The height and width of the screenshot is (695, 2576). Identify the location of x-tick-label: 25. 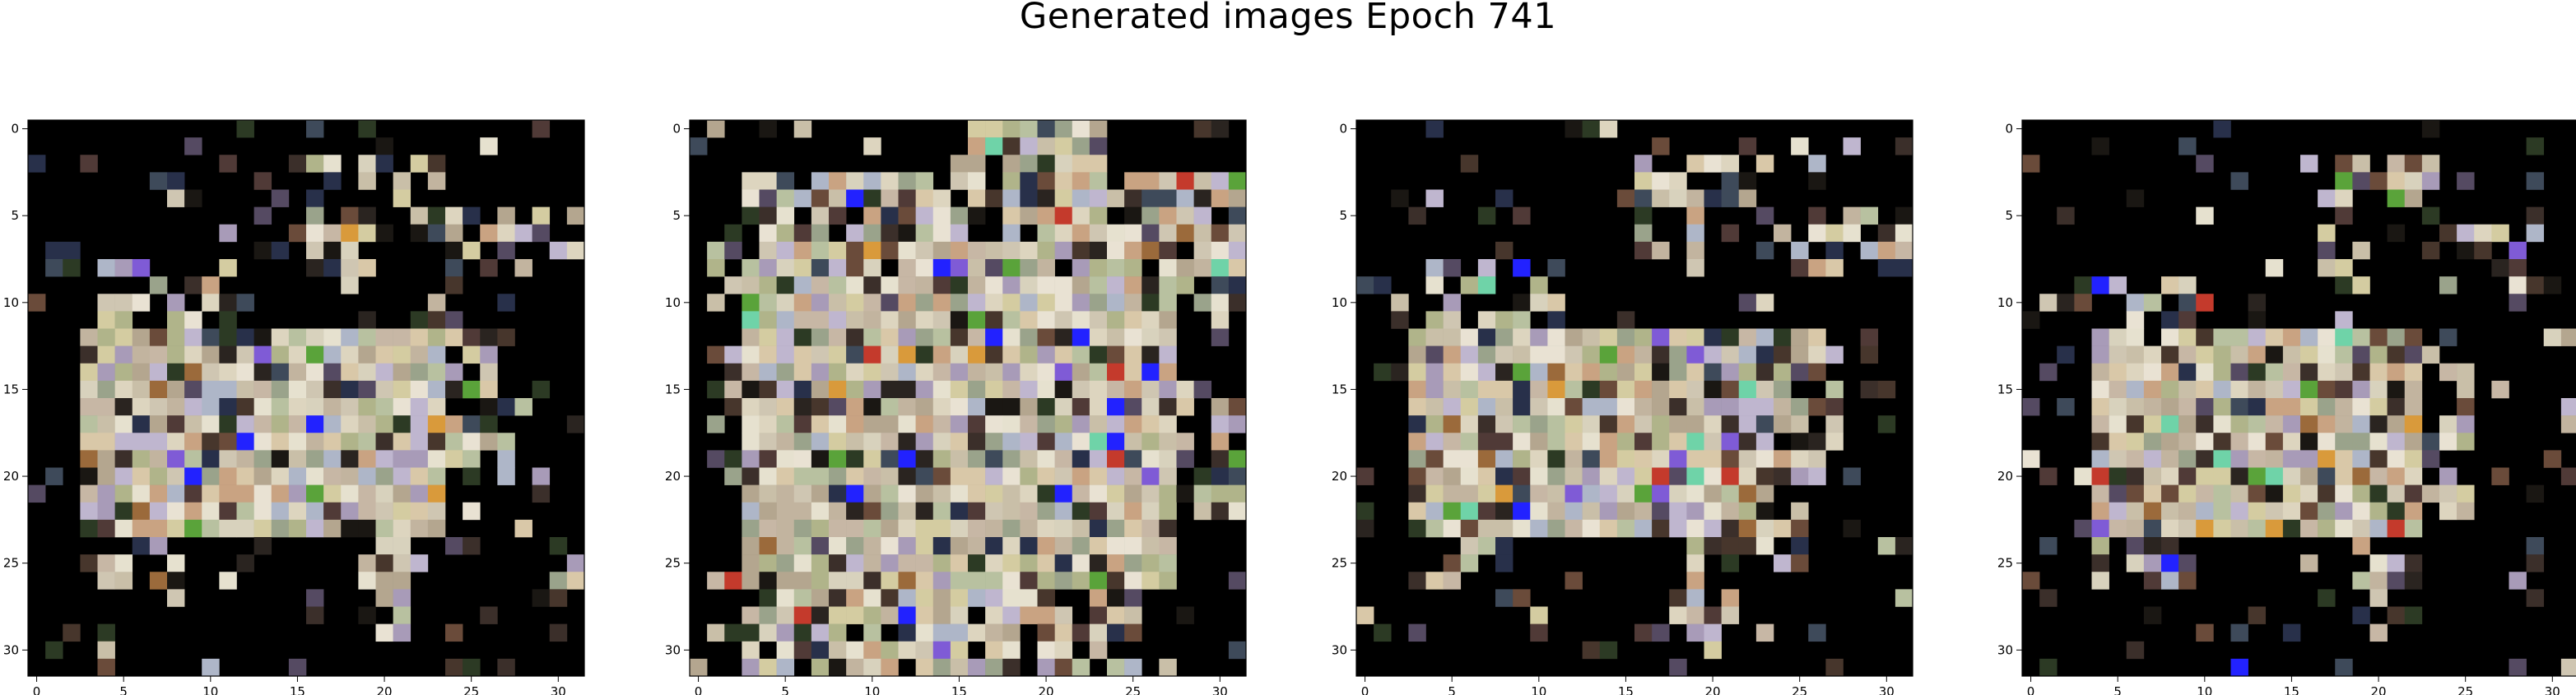
(1799, 689).